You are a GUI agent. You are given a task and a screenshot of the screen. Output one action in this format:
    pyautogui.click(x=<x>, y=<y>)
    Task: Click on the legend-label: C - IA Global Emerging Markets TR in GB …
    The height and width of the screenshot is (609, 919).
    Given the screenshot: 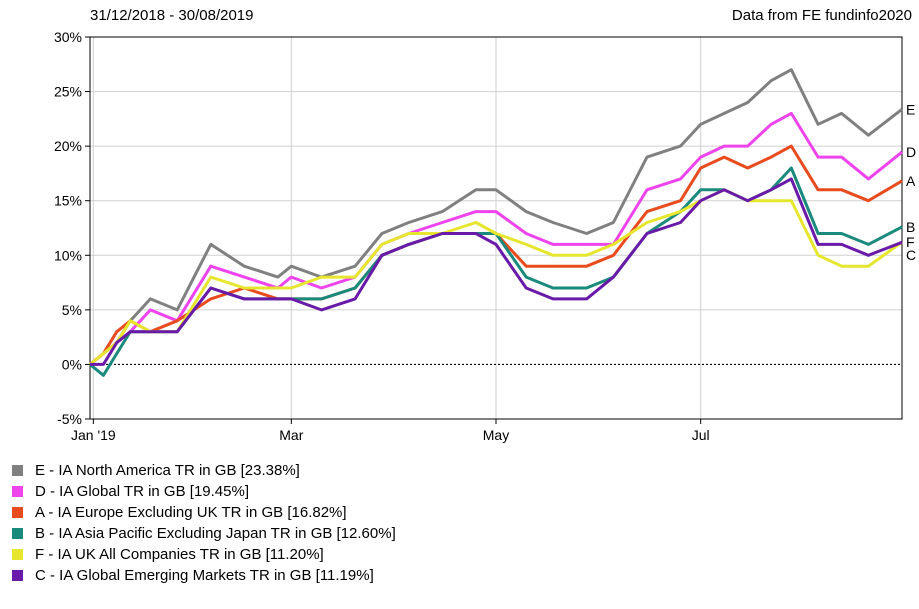 What is the action you would take?
    pyautogui.click(x=204, y=575)
    